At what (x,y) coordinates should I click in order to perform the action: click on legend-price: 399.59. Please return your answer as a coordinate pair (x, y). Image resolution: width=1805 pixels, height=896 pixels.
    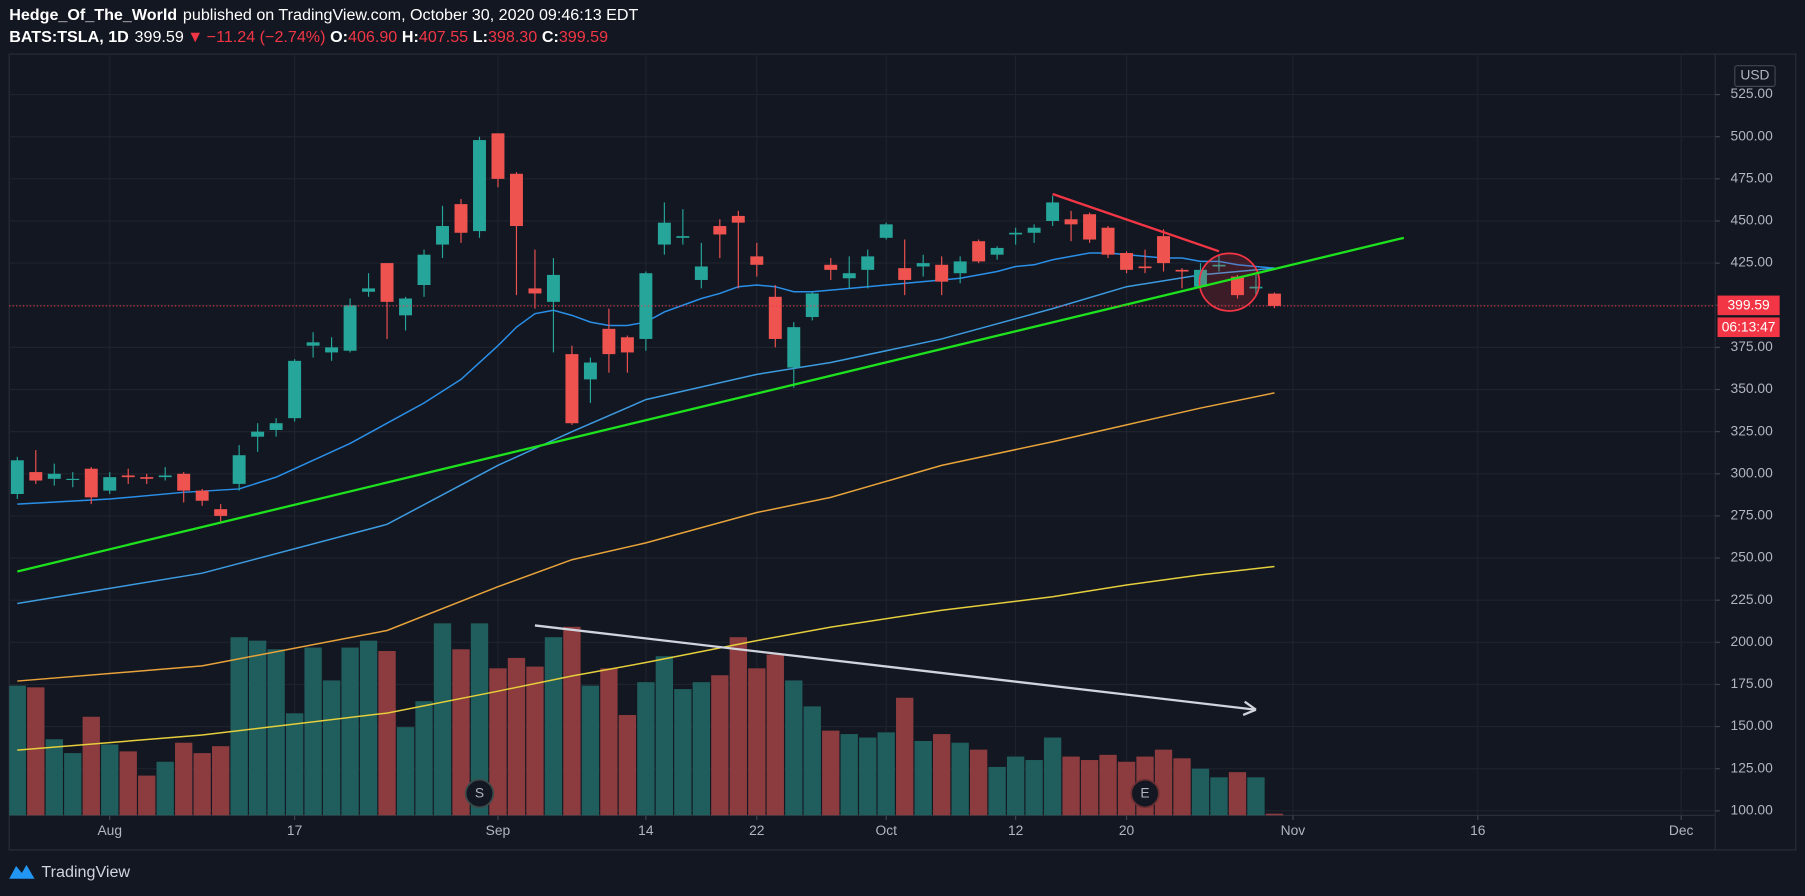
    Looking at the image, I should click on (159, 37).